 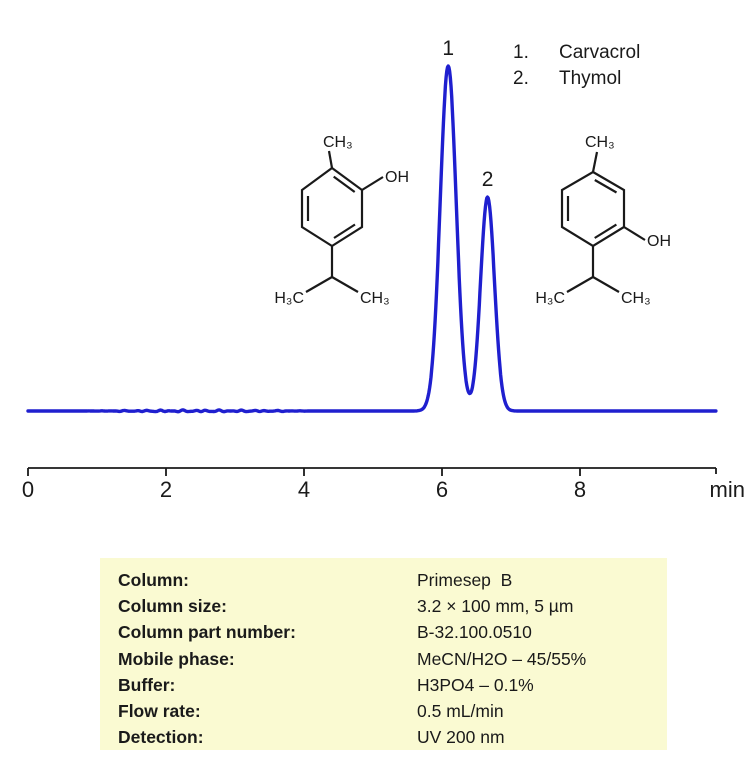 What do you see at coordinates (392, 580) in the screenshot?
I see `info-row-column: Column: Primesep B` at bounding box center [392, 580].